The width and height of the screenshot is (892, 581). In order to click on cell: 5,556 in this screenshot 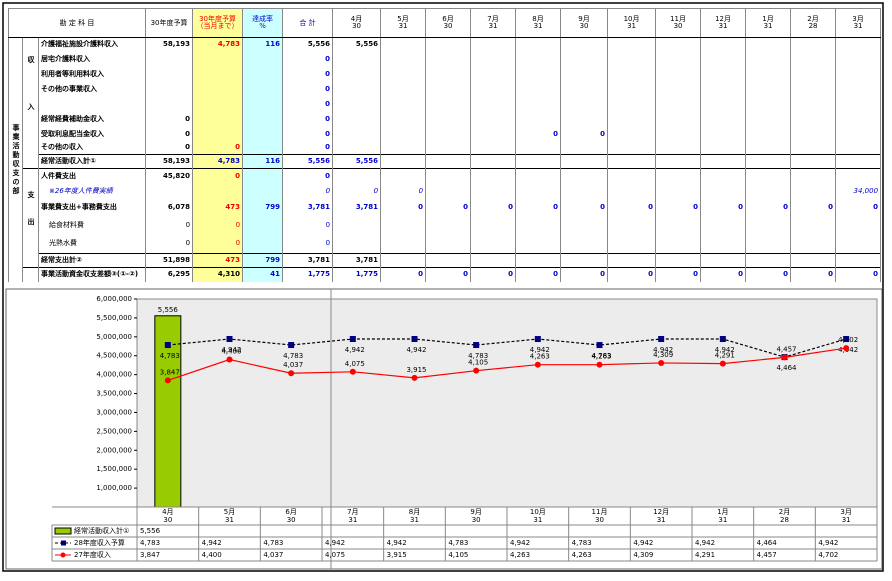, I will do `click(308, 44)`.